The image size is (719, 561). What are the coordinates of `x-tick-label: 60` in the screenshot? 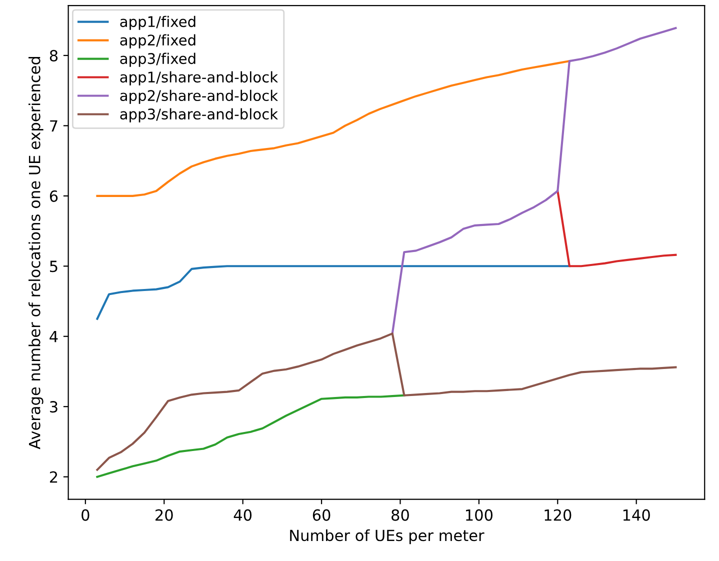 It's located at (321, 515).